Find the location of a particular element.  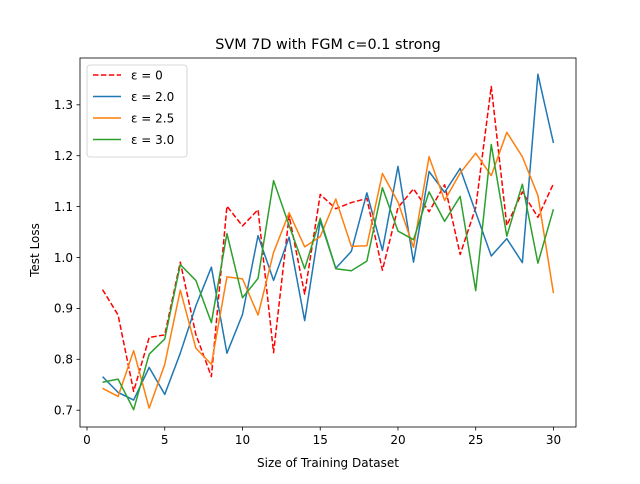

x-tick-label: 20 is located at coordinates (397, 440).